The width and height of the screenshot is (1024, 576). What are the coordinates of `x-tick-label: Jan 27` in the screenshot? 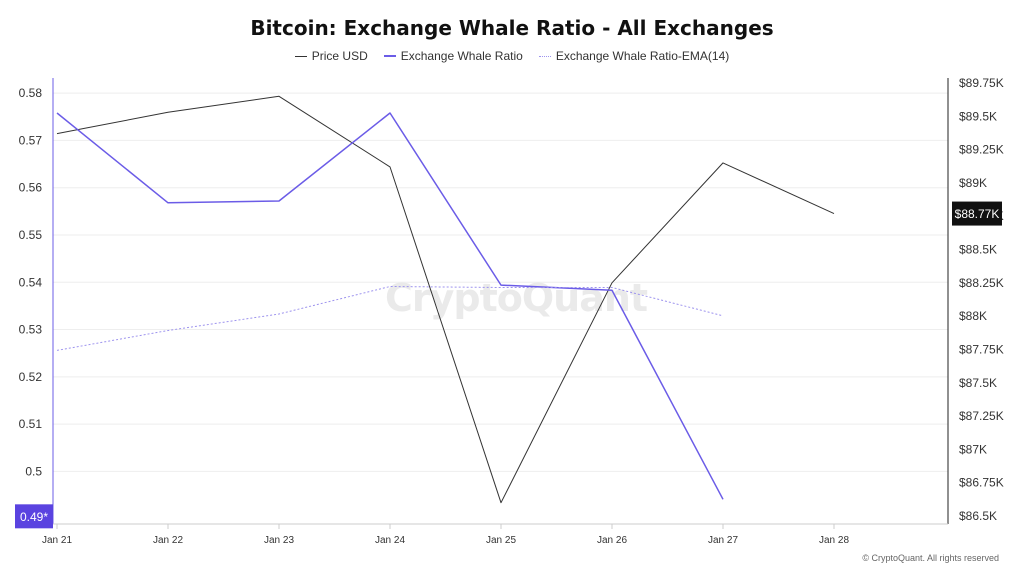 It's located at (723, 540).